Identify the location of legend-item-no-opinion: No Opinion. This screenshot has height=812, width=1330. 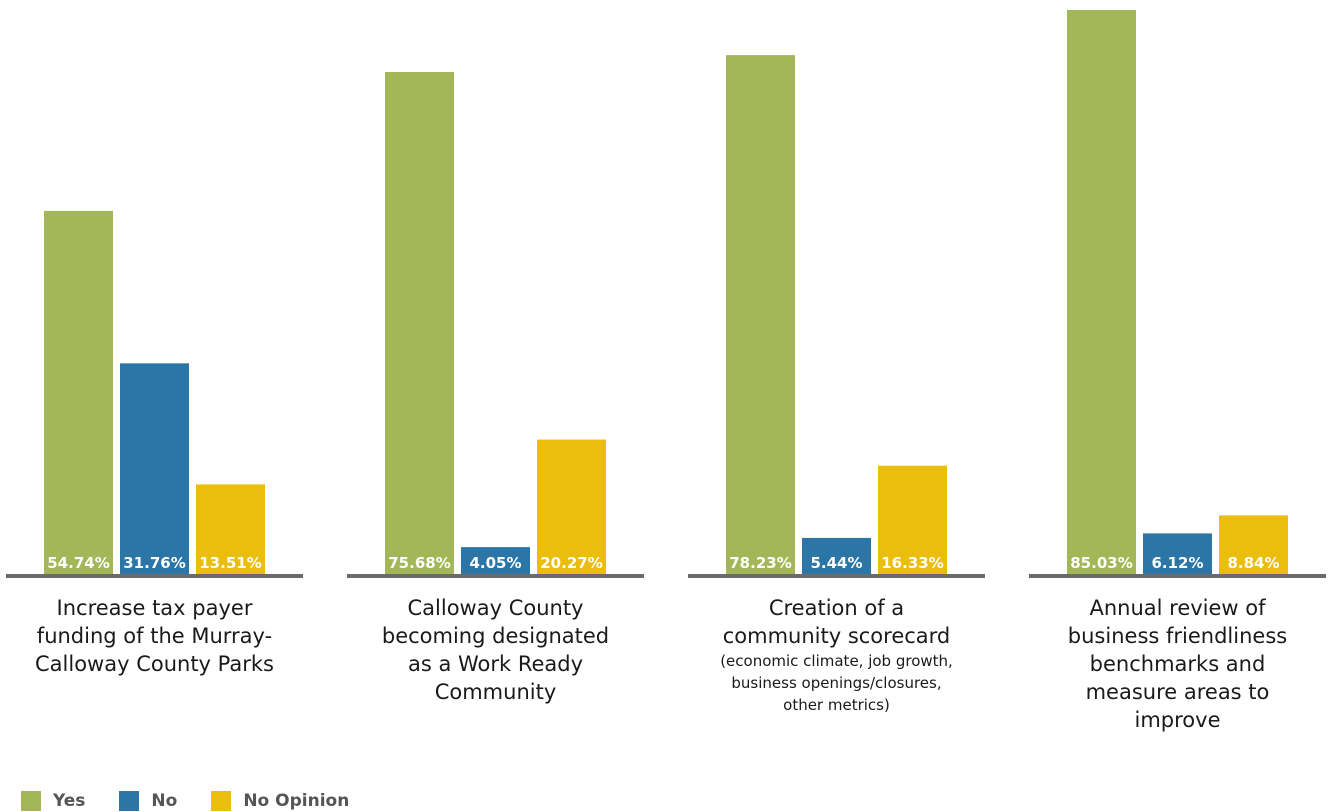
(280, 800).